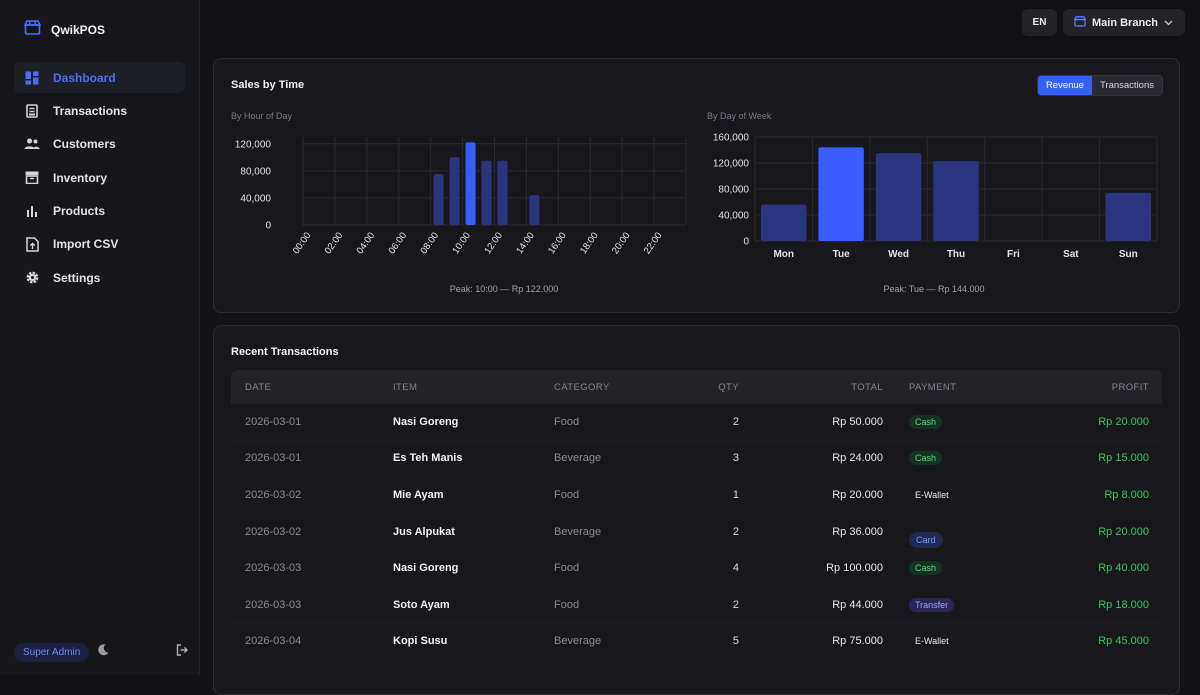 The height and width of the screenshot is (695, 1200). I want to click on cell-total: Rp 100.000, so click(854, 568).